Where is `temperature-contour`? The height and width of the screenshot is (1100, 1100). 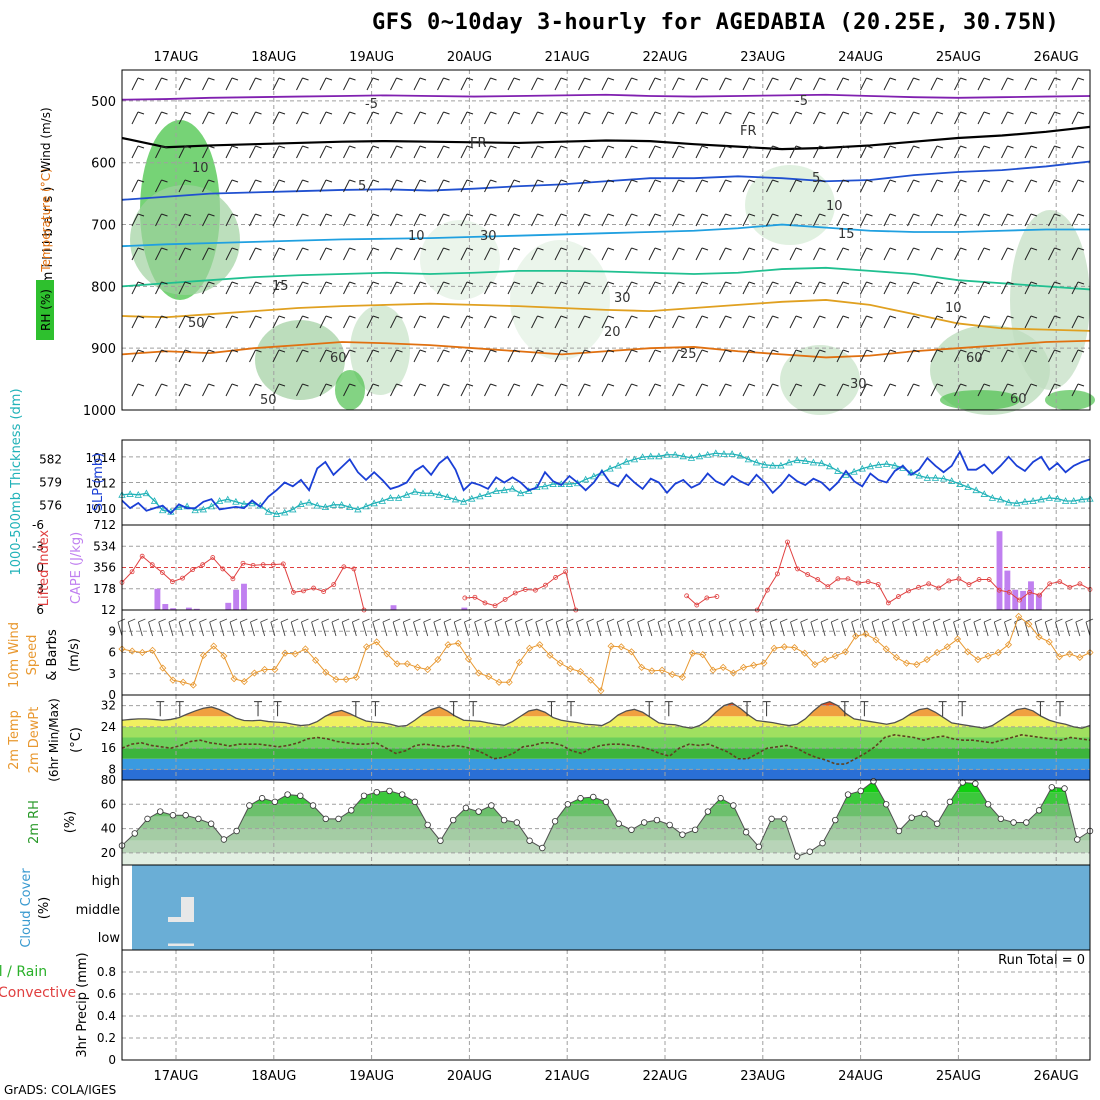 temperature-contour is located at coordinates (606, 180).